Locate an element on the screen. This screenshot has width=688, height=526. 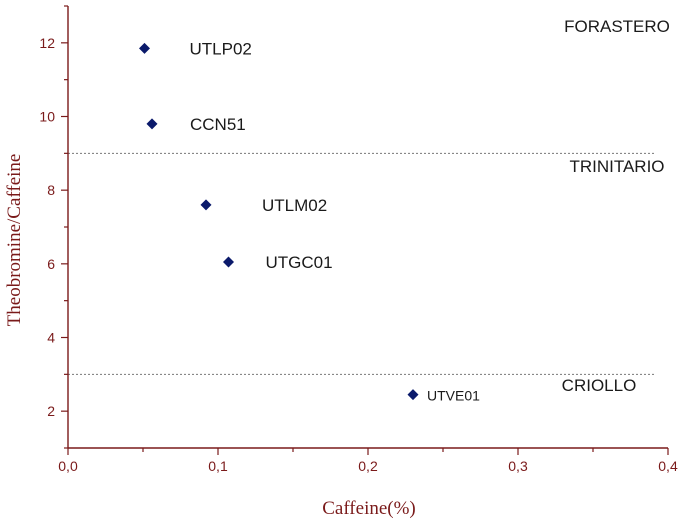
y-axis-title: Theobromine/Caffeine is located at coordinates (14, 240).